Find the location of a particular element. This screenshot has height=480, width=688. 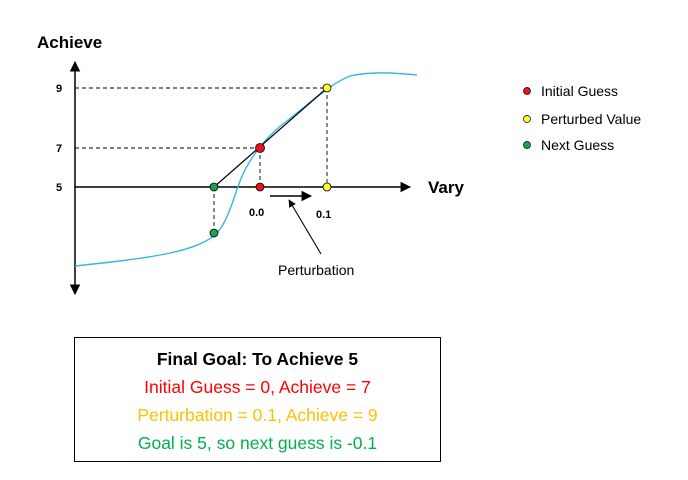

legend-marker-perturbed-value is located at coordinates (527, 119).